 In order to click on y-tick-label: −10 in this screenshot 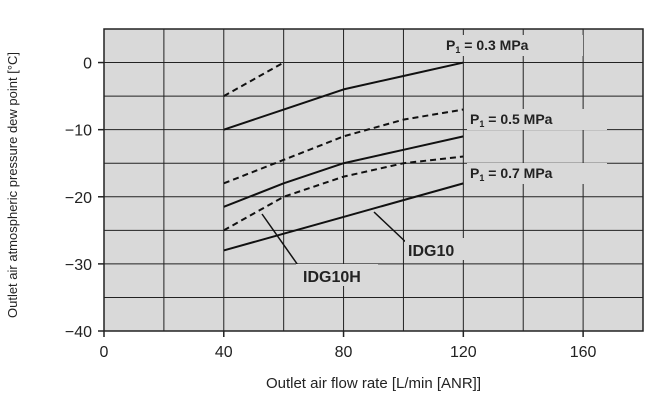, I will do `click(78, 131)`.